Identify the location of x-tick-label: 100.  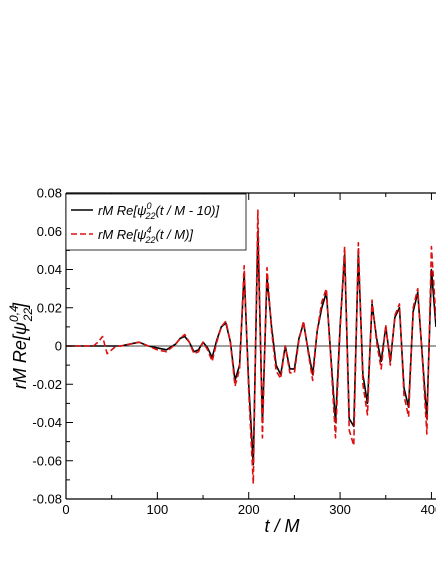
(158, 509).